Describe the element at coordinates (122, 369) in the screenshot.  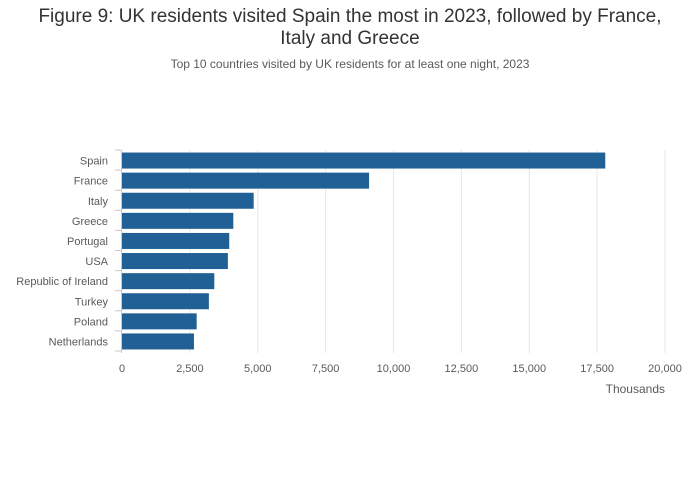
I see `x-tick-label: 0` at that location.